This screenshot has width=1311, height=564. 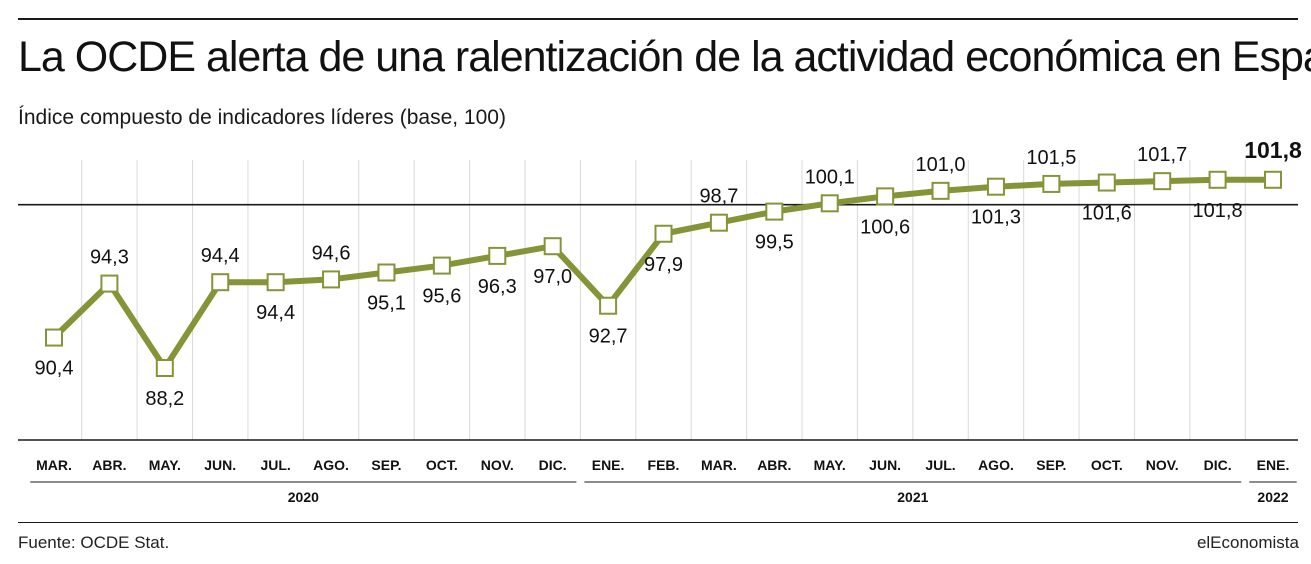 I want to click on data-label: 101,5, so click(x=1051, y=158).